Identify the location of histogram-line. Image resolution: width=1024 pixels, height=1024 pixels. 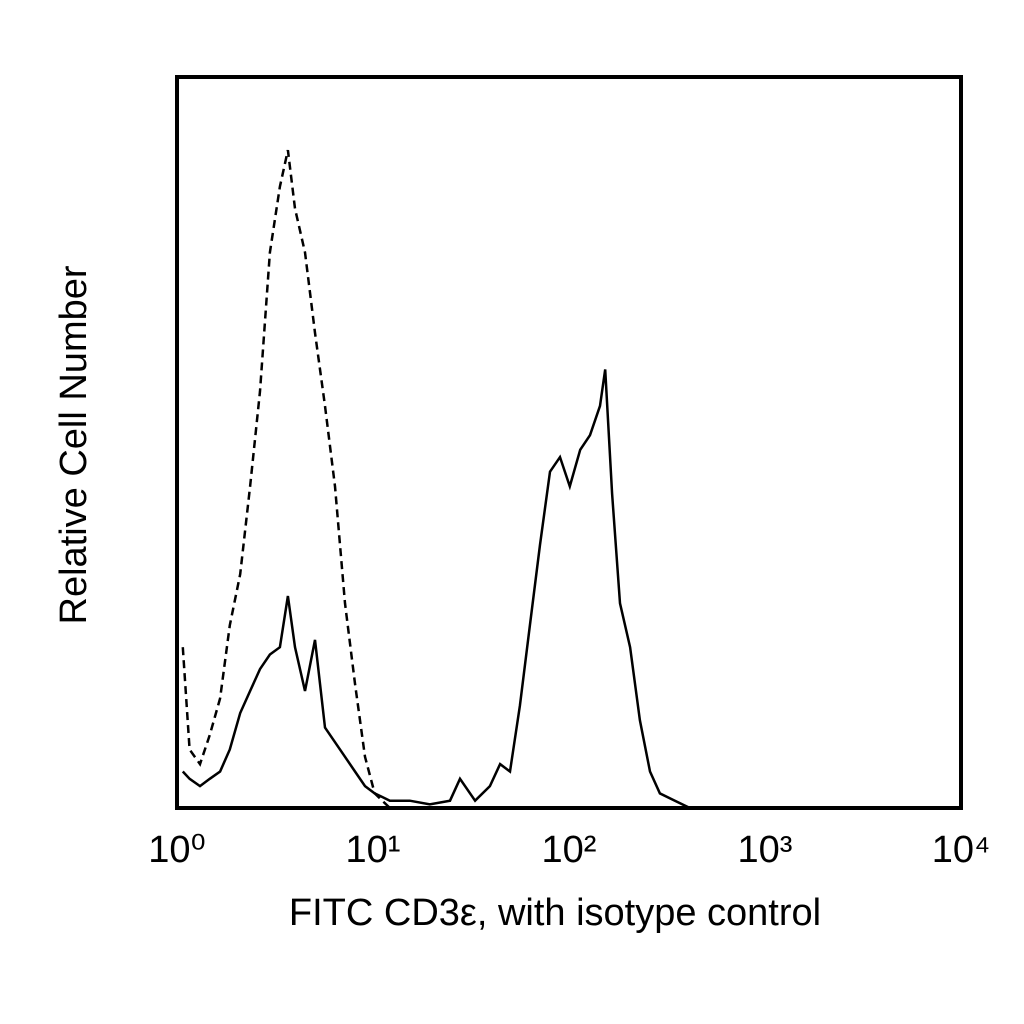
(286, 479).